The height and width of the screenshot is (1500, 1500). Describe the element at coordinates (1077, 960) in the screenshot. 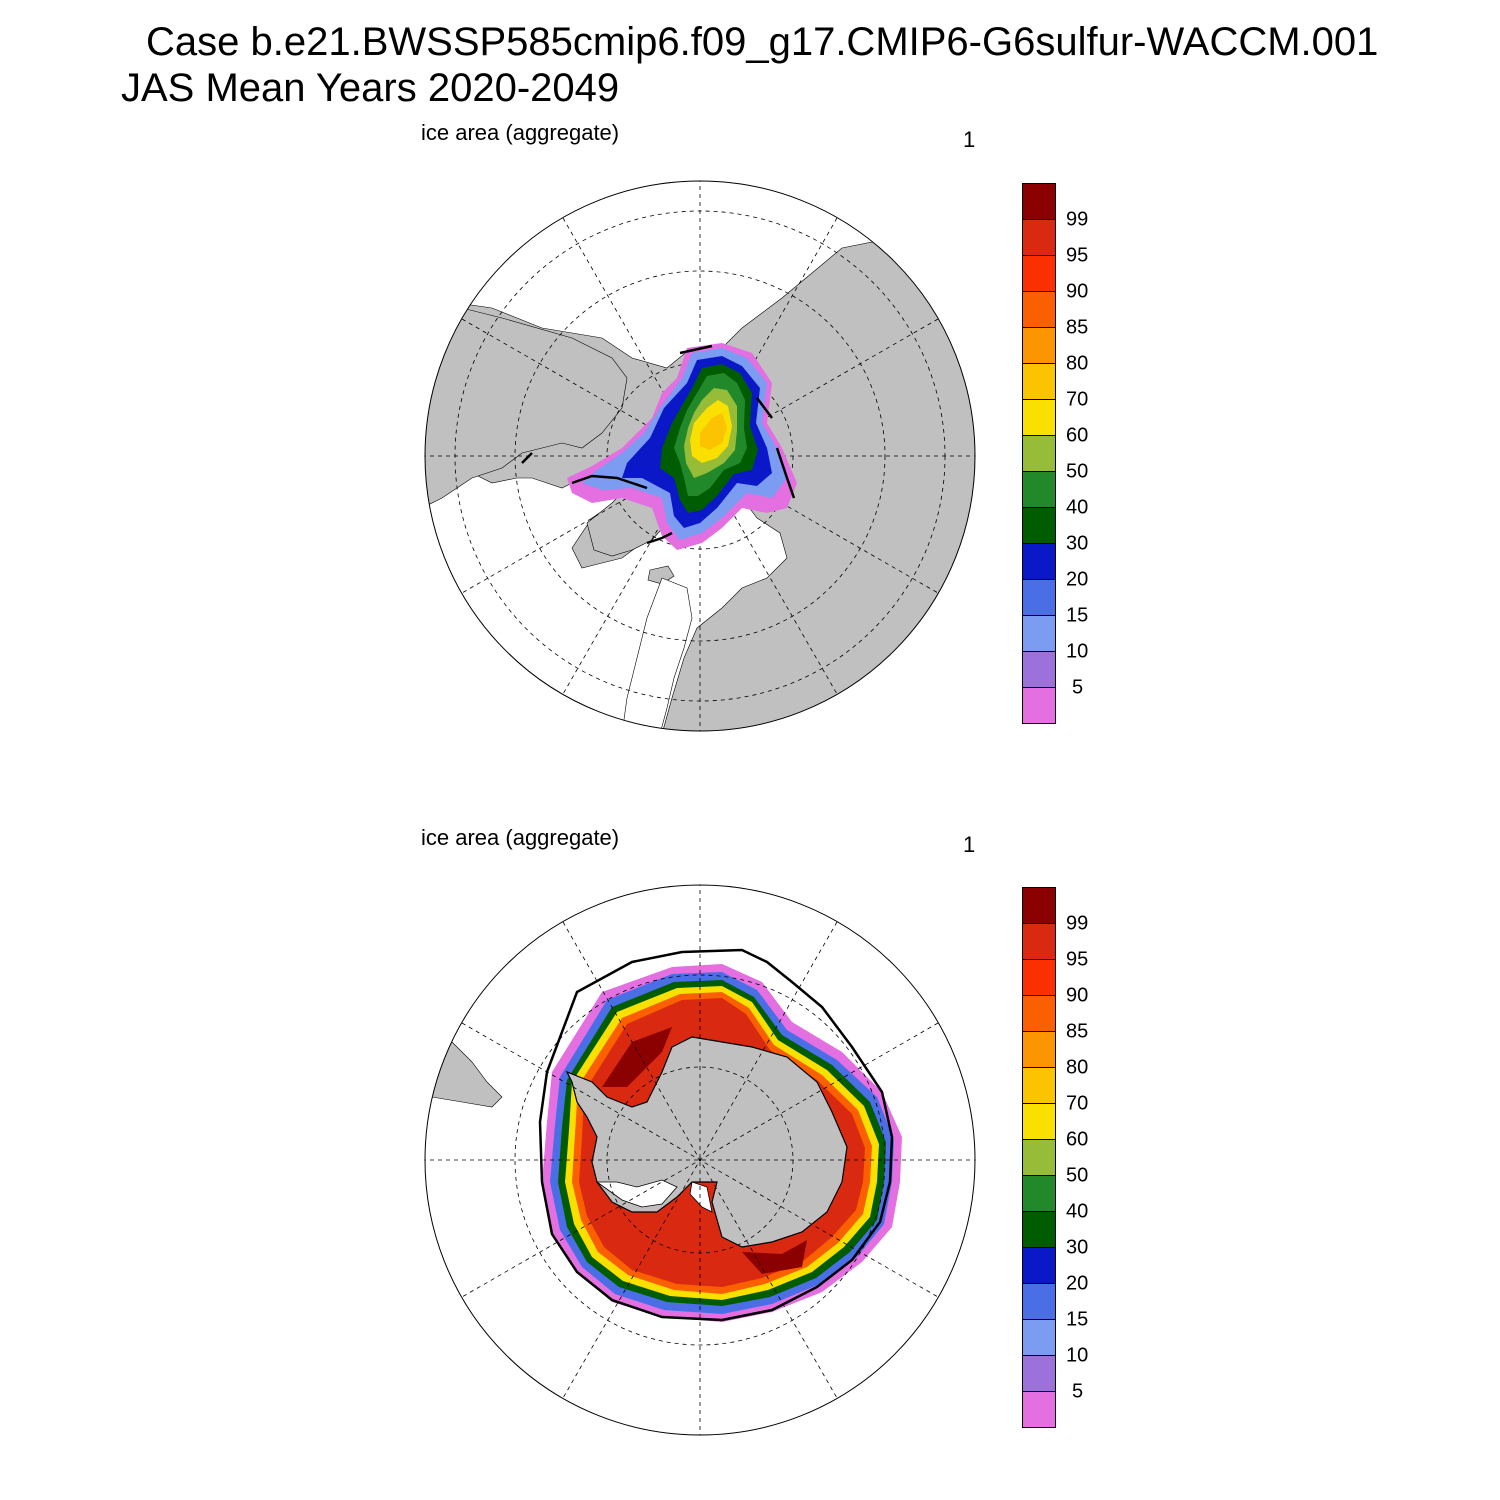

I see `south-colorbar-label: 95` at that location.